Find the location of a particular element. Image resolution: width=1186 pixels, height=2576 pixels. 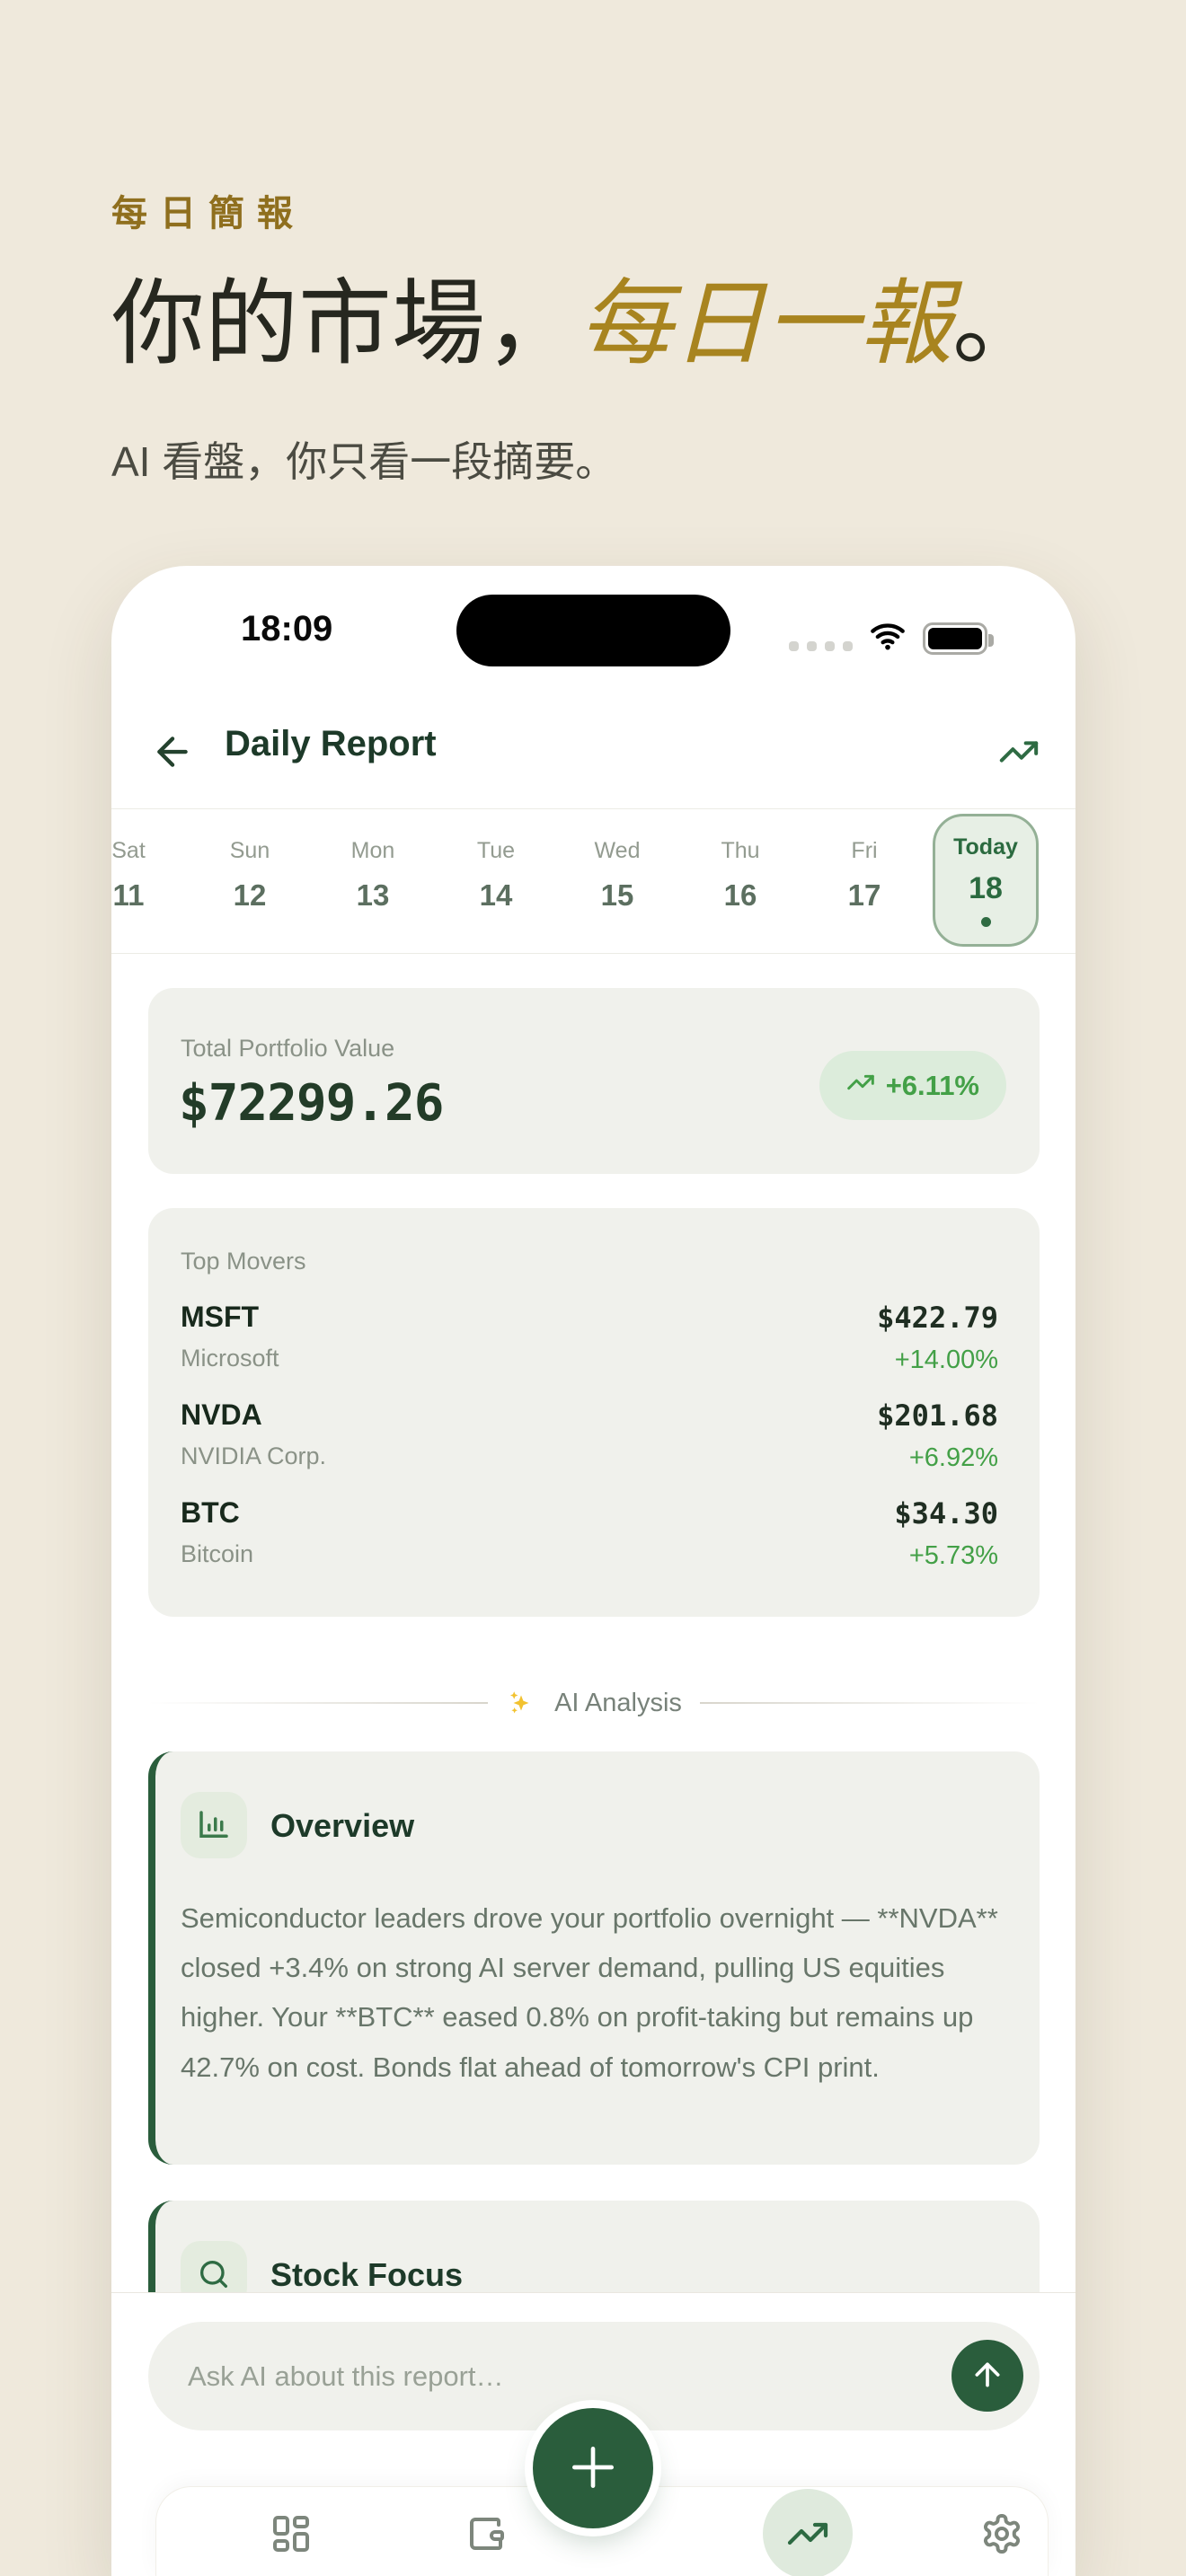

mover-price: $422.79 is located at coordinates (937, 1318).